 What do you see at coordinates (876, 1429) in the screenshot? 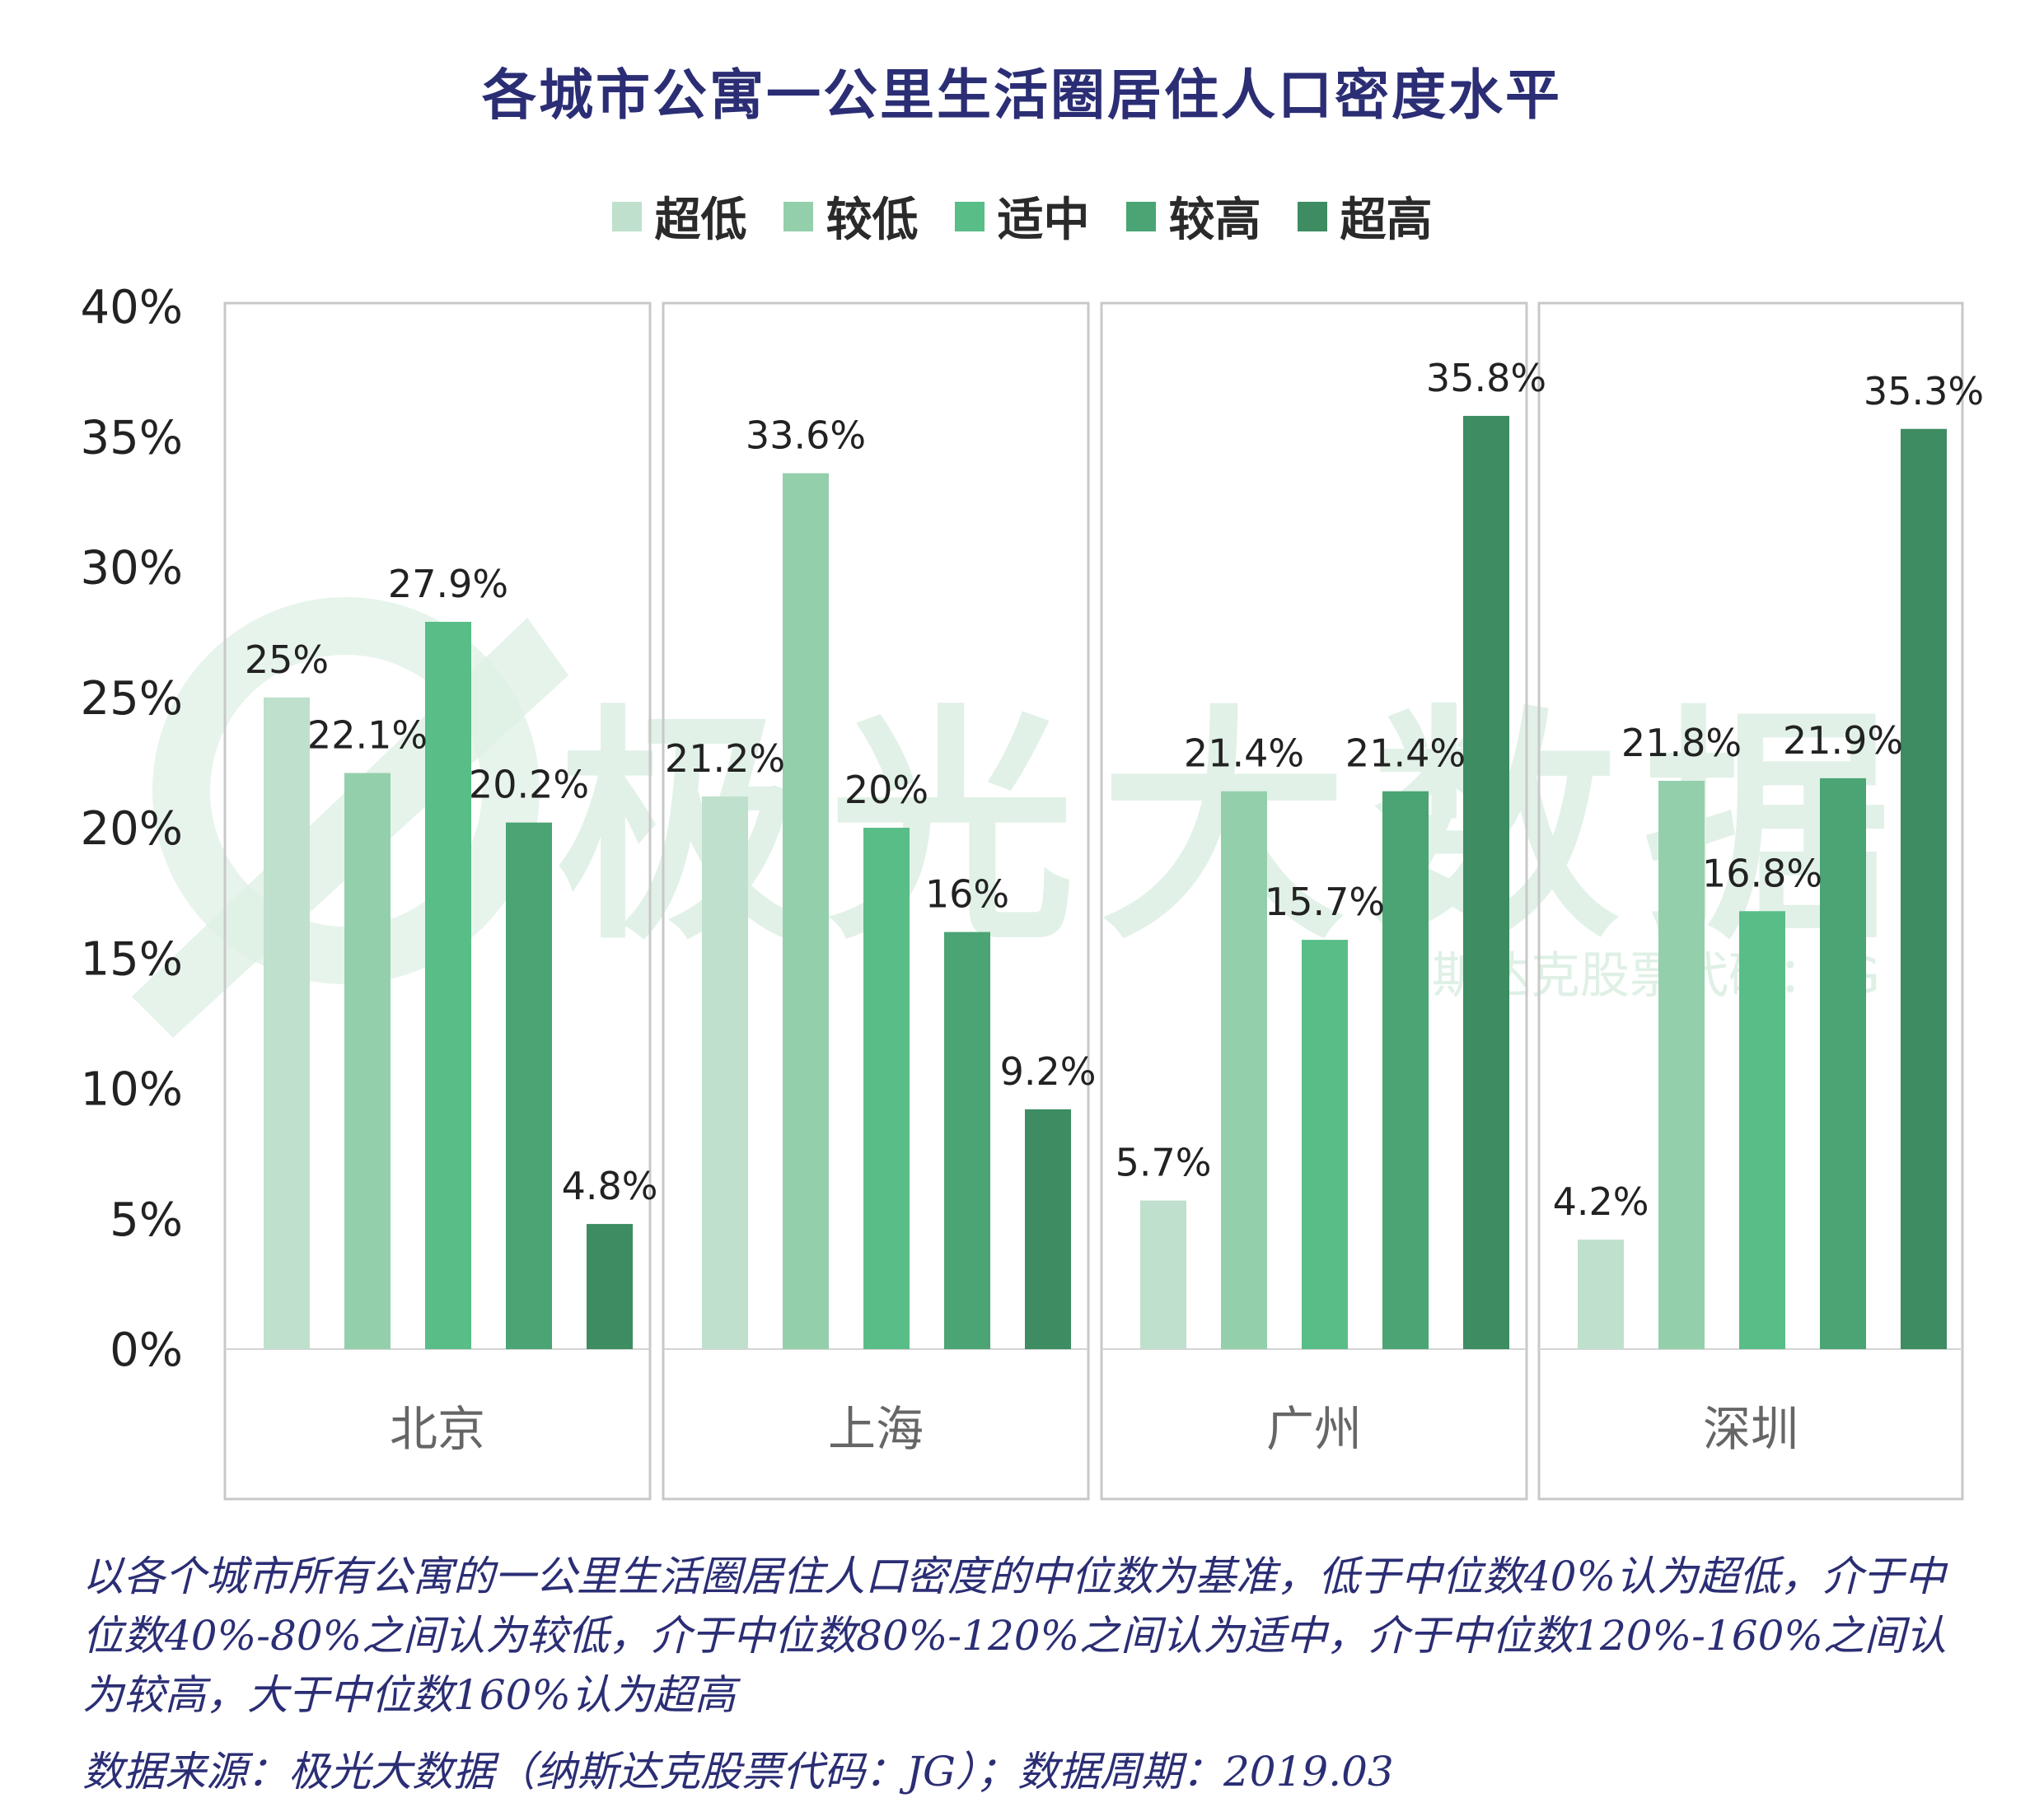
I see `category-label: 上海` at bounding box center [876, 1429].